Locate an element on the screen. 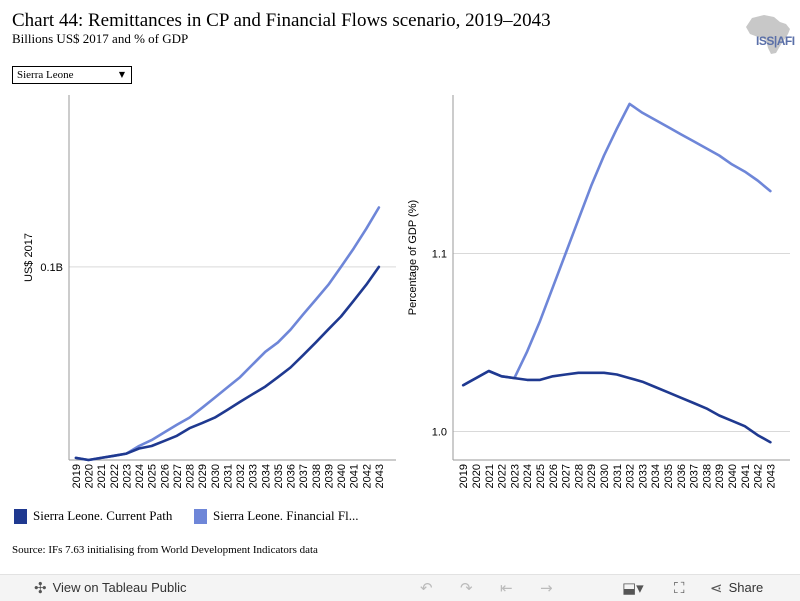 The width and height of the screenshot is (800, 601). legend-item-current-path: Sierra Leone. Current Path is located at coordinates (93, 516).